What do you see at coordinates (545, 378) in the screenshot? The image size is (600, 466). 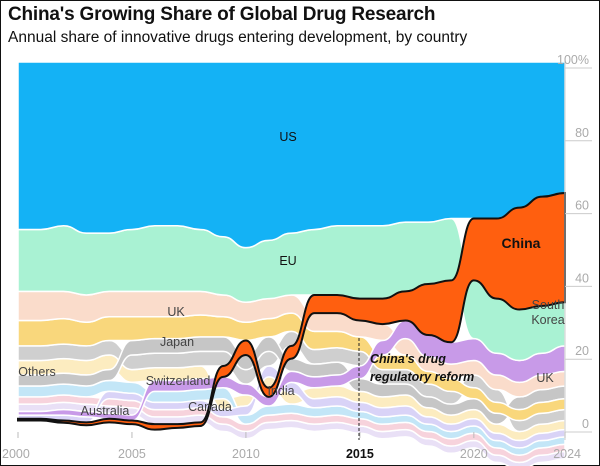 I see `label-uk-2024: UK` at bounding box center [545, 378].